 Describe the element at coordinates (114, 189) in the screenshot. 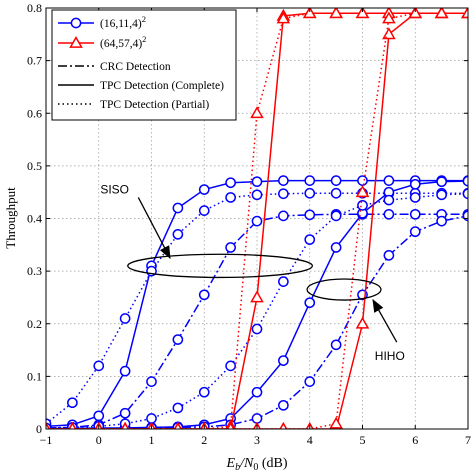

I see `annotation-label: SISO` at that location.